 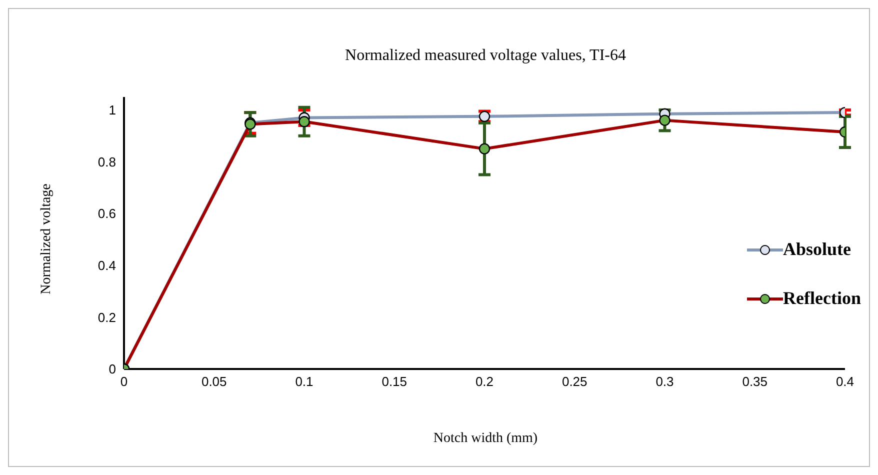 I want to click on x-tick-label: 0.3, so click(x=665, y=382).